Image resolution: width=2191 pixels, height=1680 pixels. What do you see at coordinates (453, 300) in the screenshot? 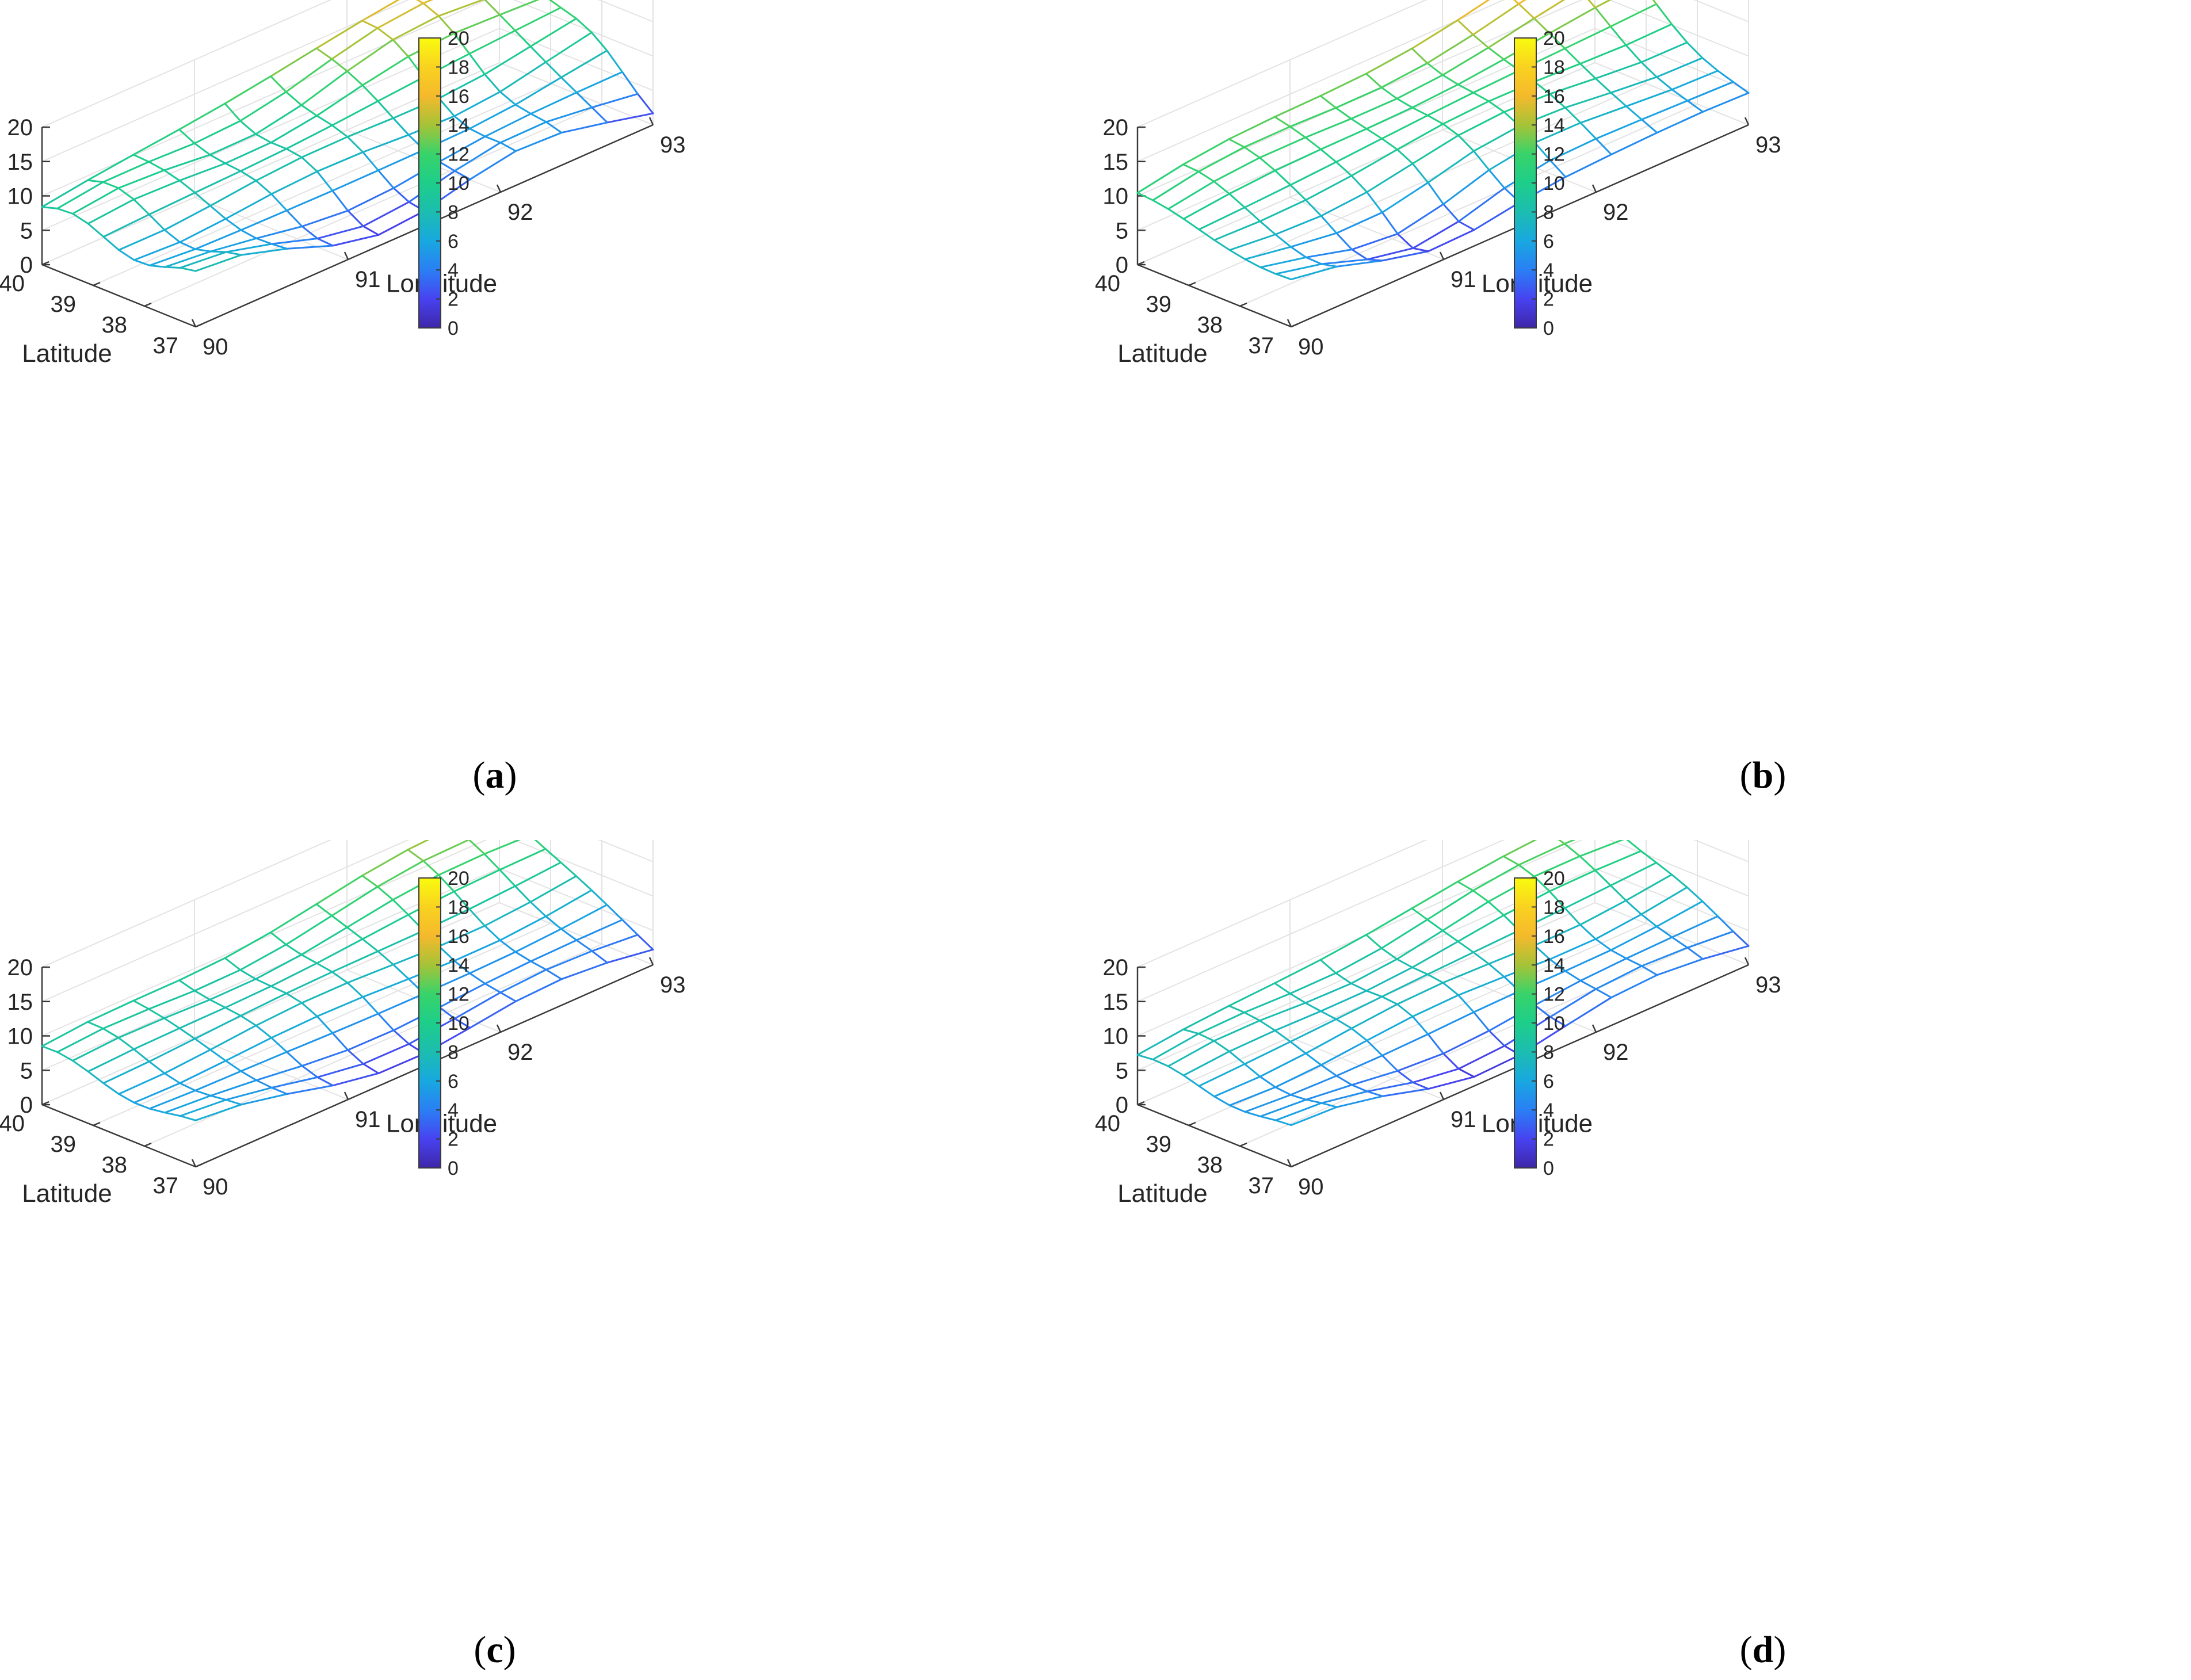
I see `colorbar-tick-label: 2` at bounding box center [453, 300].